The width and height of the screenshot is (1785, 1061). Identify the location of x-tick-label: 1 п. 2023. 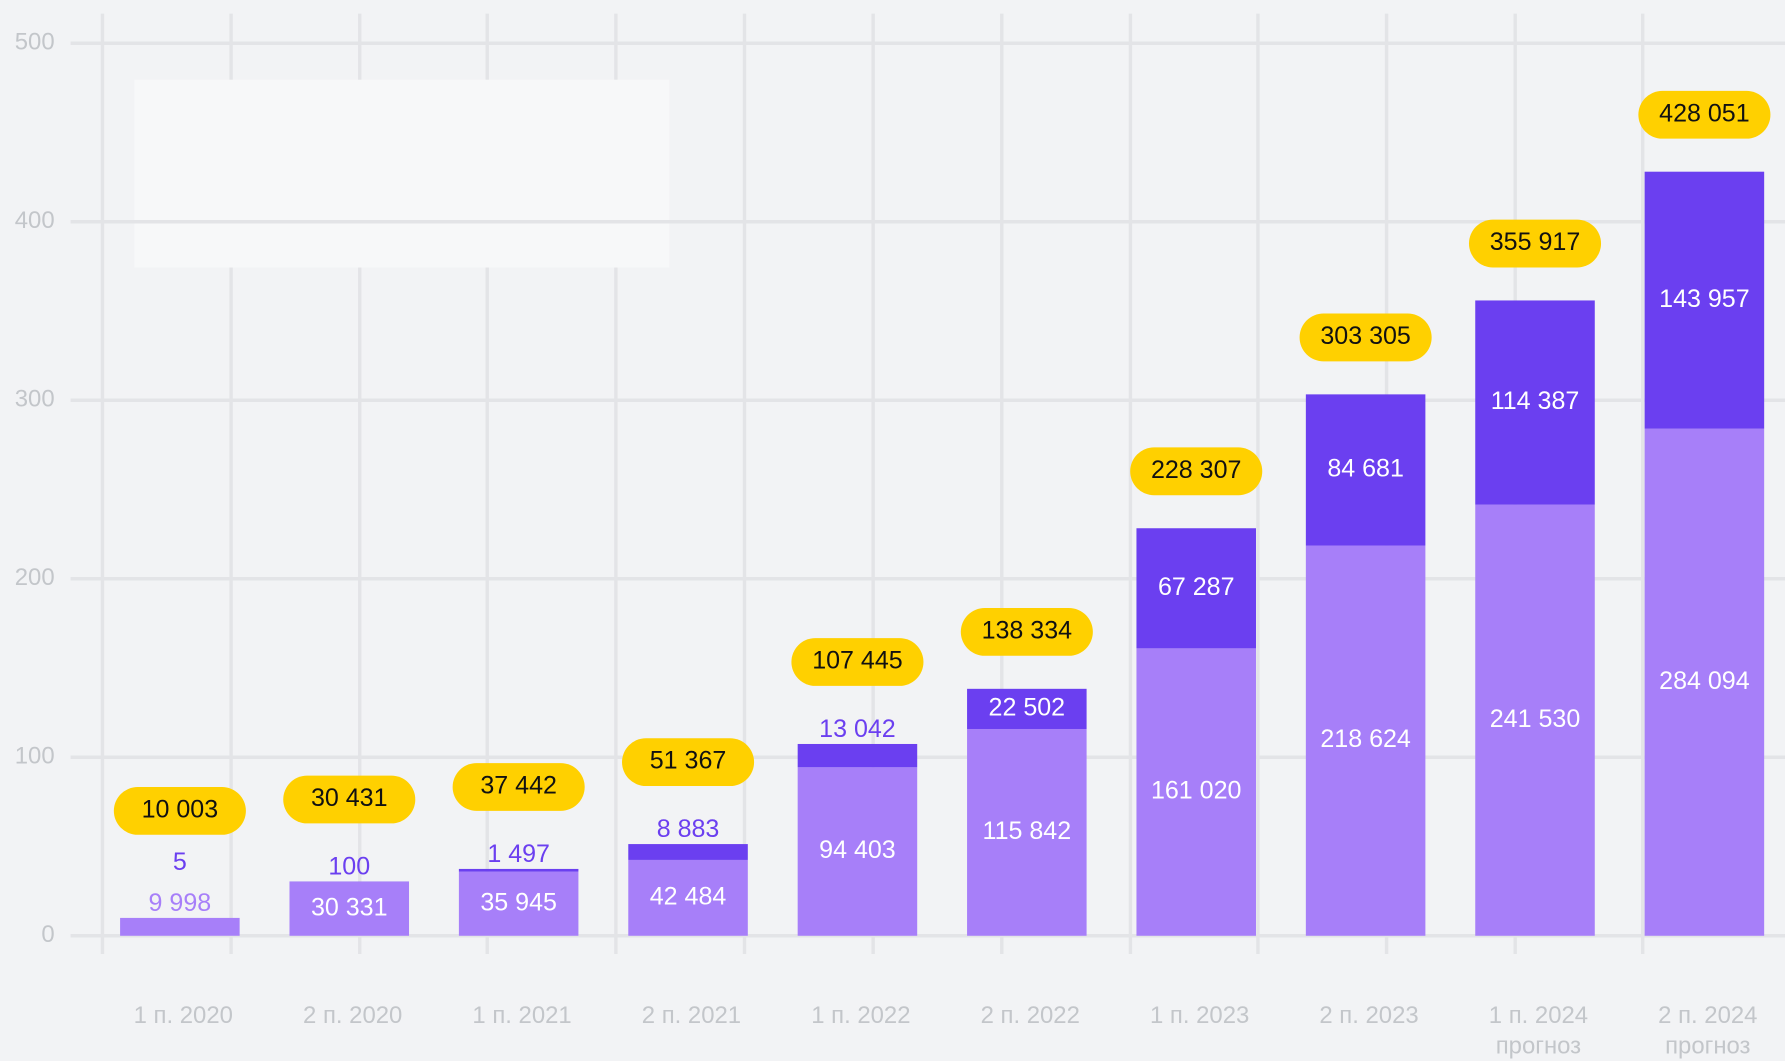
(1199, 1015).